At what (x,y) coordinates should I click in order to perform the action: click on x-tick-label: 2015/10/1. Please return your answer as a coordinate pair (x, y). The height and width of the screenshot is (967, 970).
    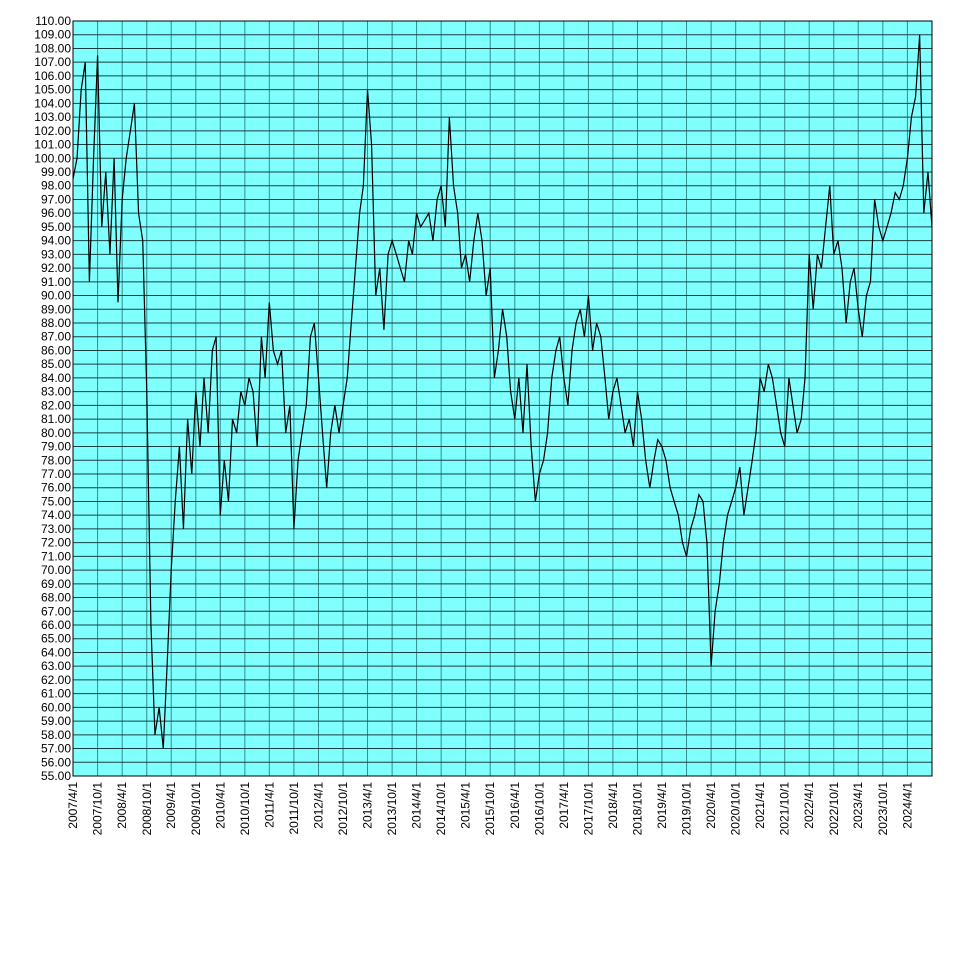
    Looking at the image, I should click on (490, 809).